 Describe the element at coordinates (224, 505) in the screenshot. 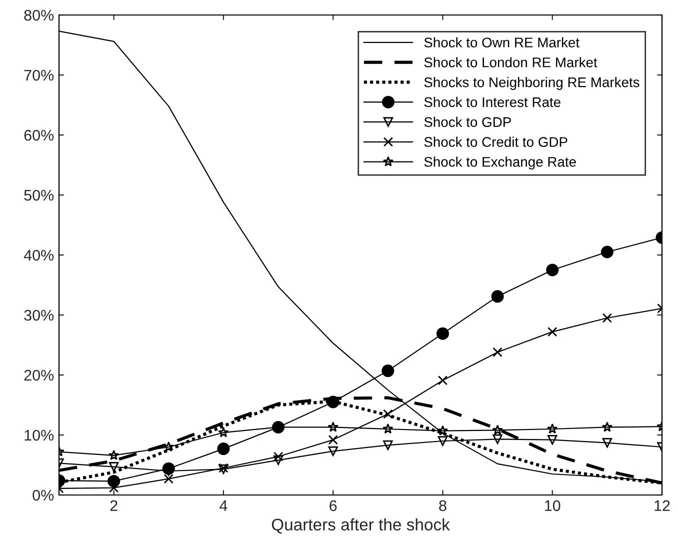

I see `x-tick-label: 4` at that location.